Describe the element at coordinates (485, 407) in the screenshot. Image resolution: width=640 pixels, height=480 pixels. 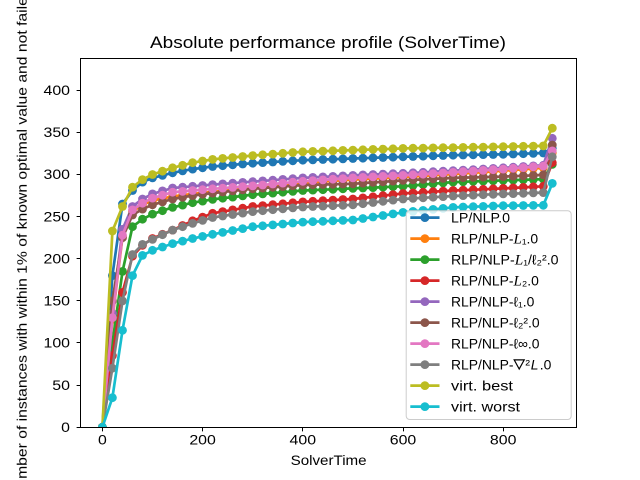
I see `svg-text: virt. worst` at that location.